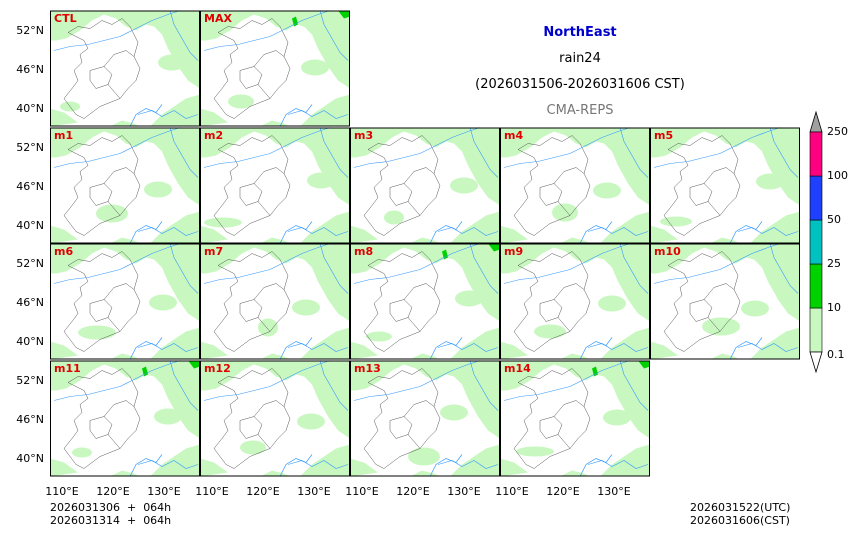  What do you see at coordinates (30, 225) in the screenshot?
I see `lat-tick-label: 40°N` at bounding box center [30, 225].